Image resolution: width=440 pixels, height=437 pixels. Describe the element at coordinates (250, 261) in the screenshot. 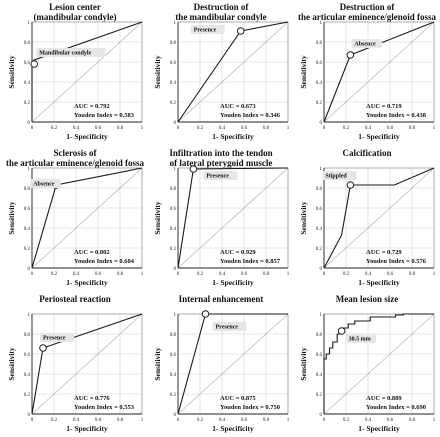

I see `youden-annotation: Youden Index = 0.857` at that location.